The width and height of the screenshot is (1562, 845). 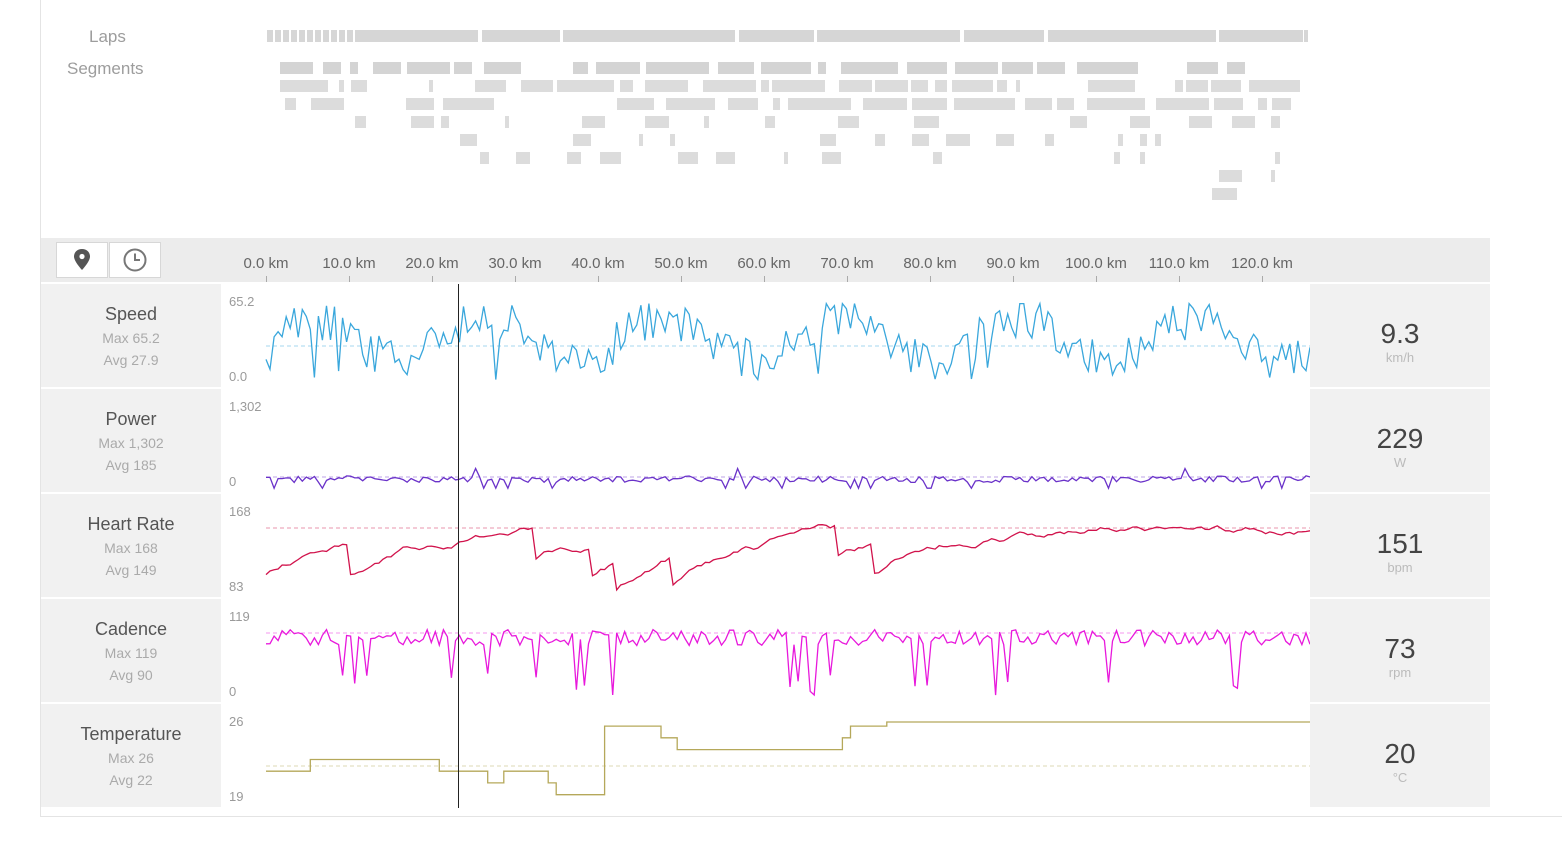 I want to click on cadence-plot: 119 0, so click(x=765, y=650).